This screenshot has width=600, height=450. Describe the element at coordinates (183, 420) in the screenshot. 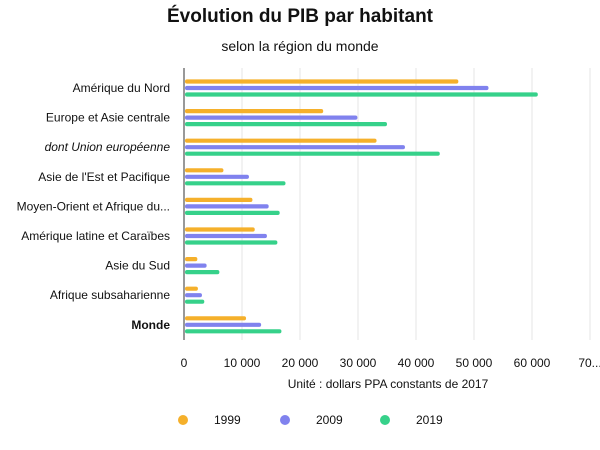

I see `legend-marker-1999` at that location.